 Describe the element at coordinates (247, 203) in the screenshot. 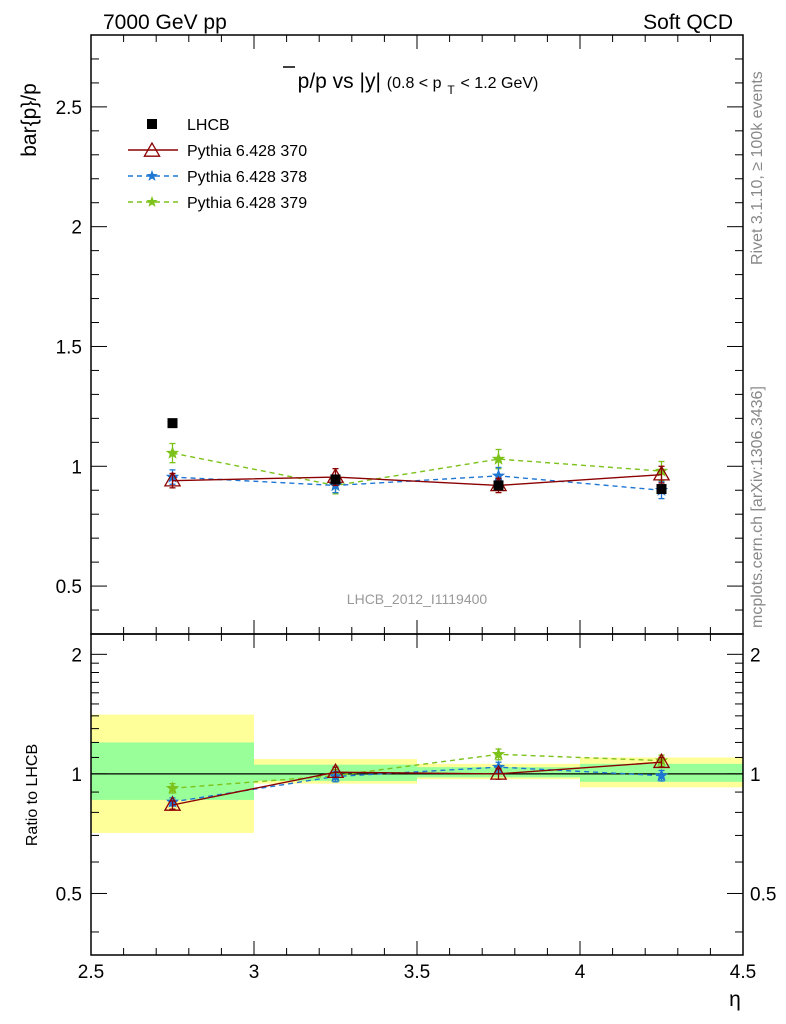

I see `legend-label: Pythia 6.428 379` at that location.